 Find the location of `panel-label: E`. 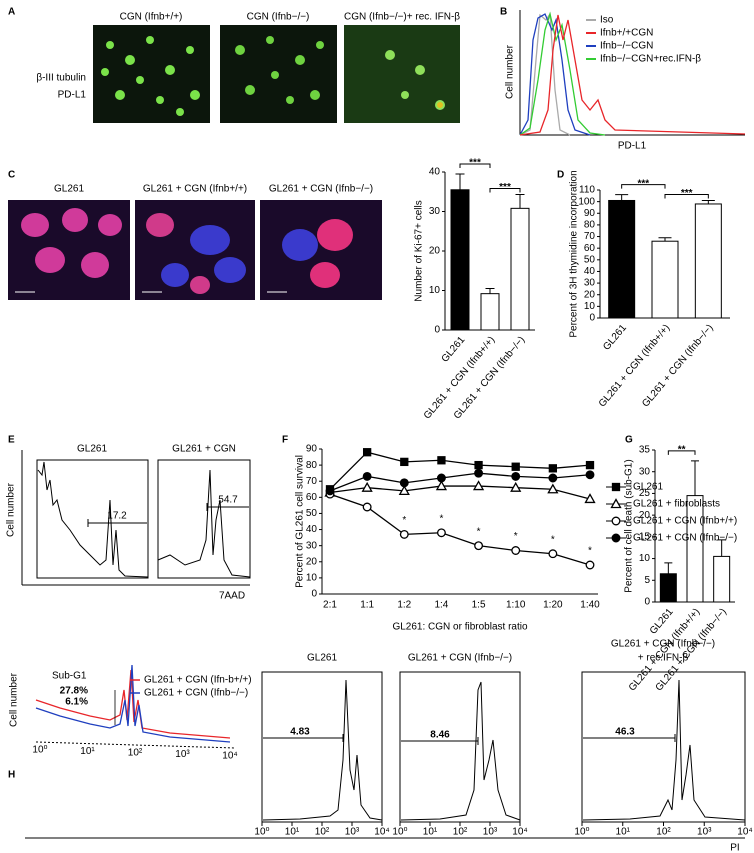

panel-label: E is located at coordinates (11, 440).